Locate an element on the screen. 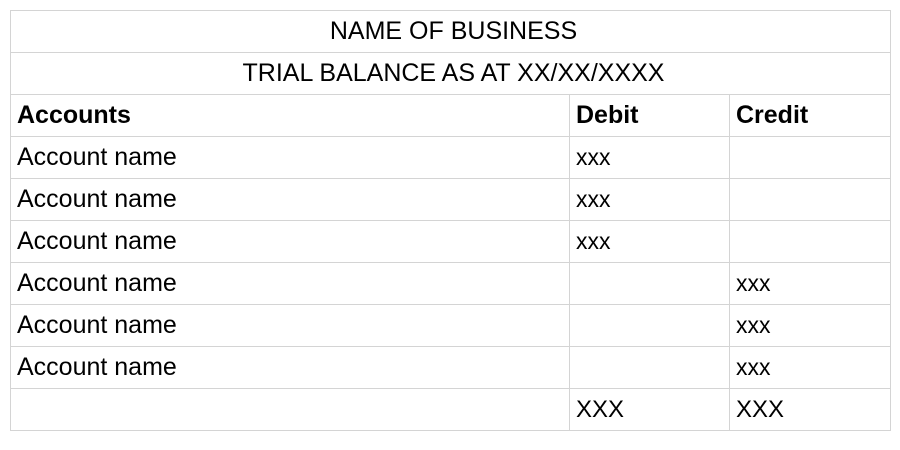  trial-balance-title-cell: TRIAL BALANCE AS AT XX/XX/XXXX is located at coordinates (450, 73).